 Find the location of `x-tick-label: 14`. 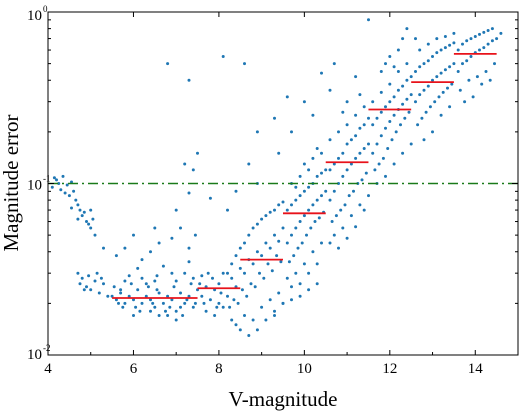

x-tick-label: 14 is located at coordinates (476, 369).